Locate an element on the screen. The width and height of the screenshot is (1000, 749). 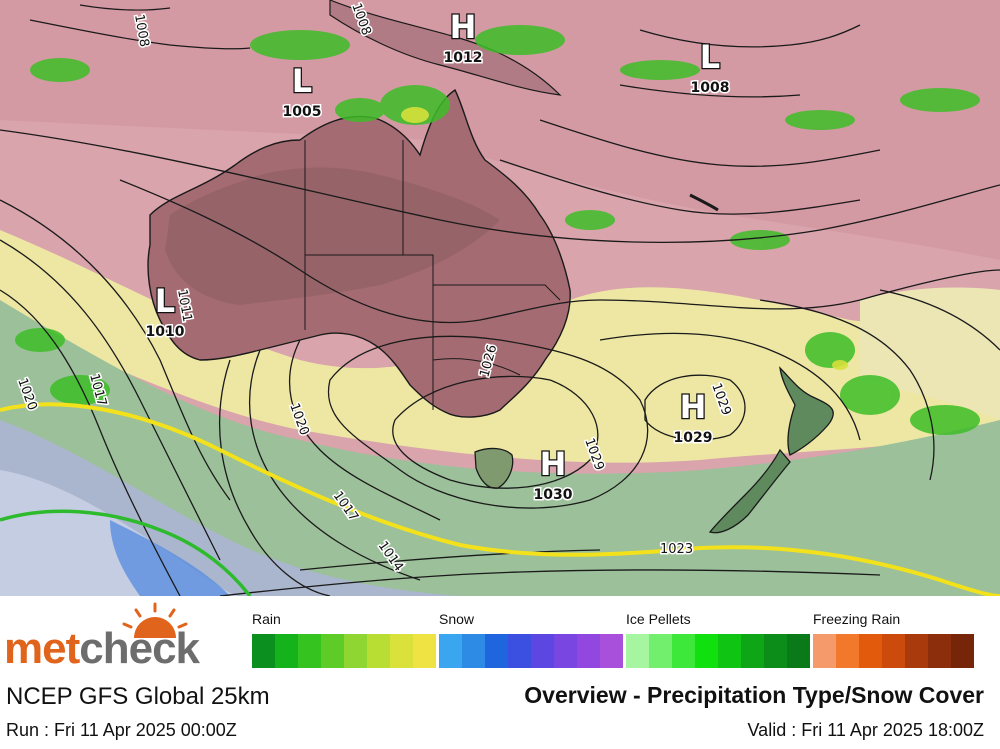
new-guinea is located at coordinates (445, 48).